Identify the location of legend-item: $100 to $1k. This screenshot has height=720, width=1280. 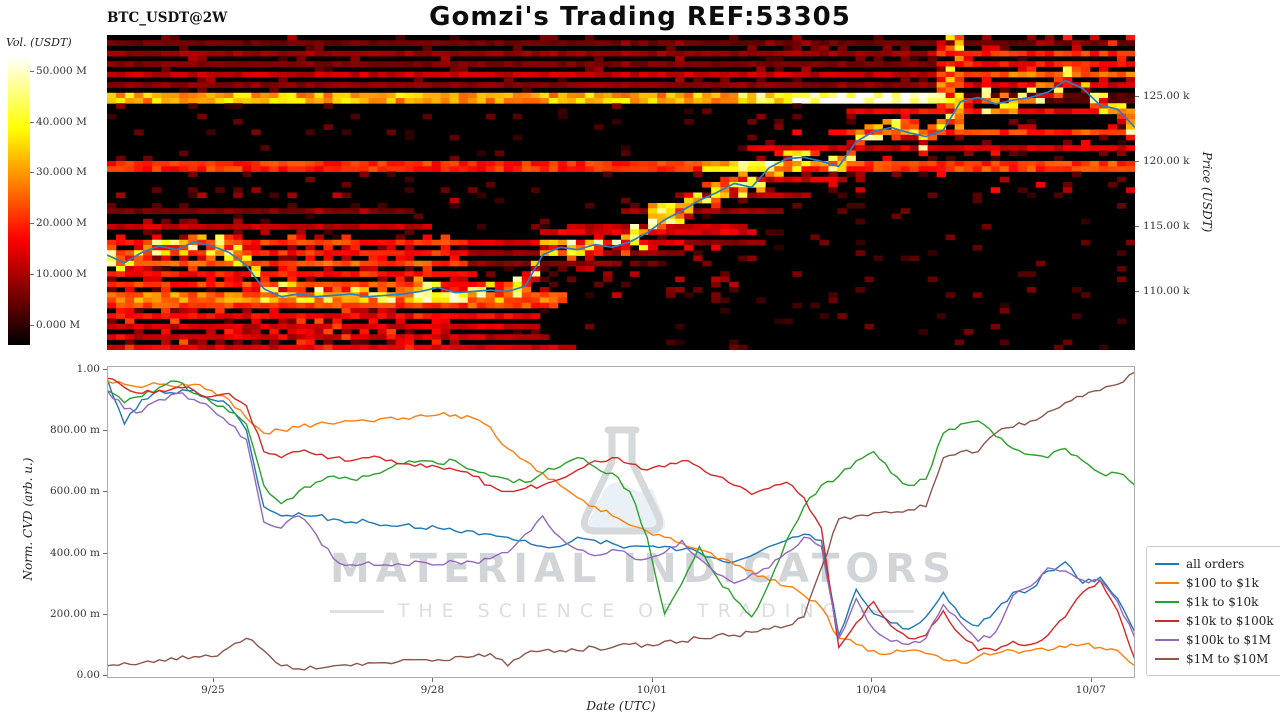
(1217, 582).